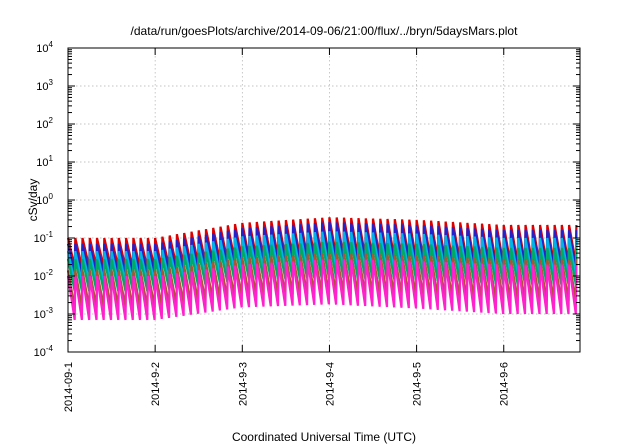  Describe the element at coordinates (156, 384) in the screenshot. I see `x-tick-label: 2014-9-2` at that location.